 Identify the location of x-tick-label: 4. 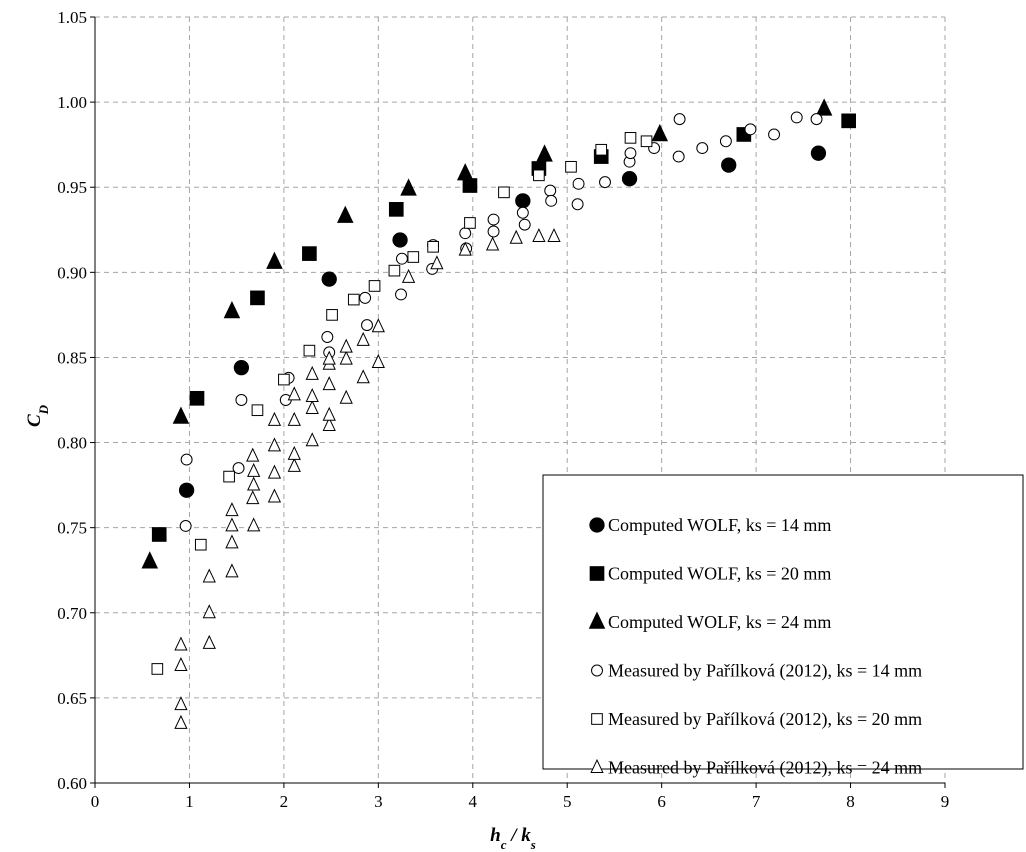
(473, 801).